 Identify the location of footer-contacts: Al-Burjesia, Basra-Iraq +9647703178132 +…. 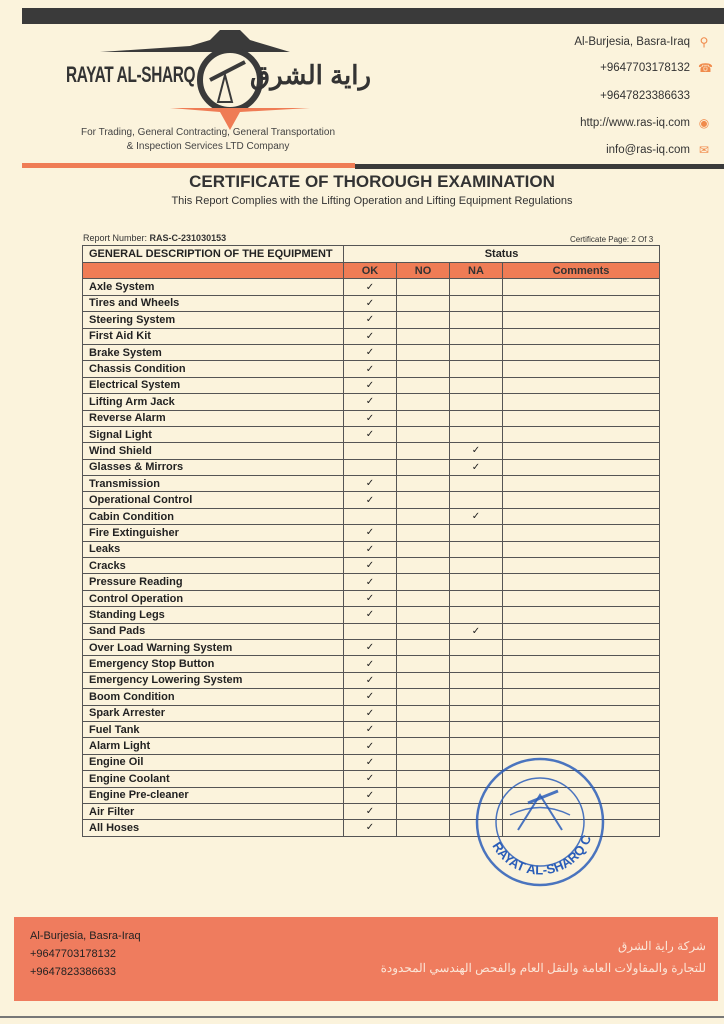
(85, 954).